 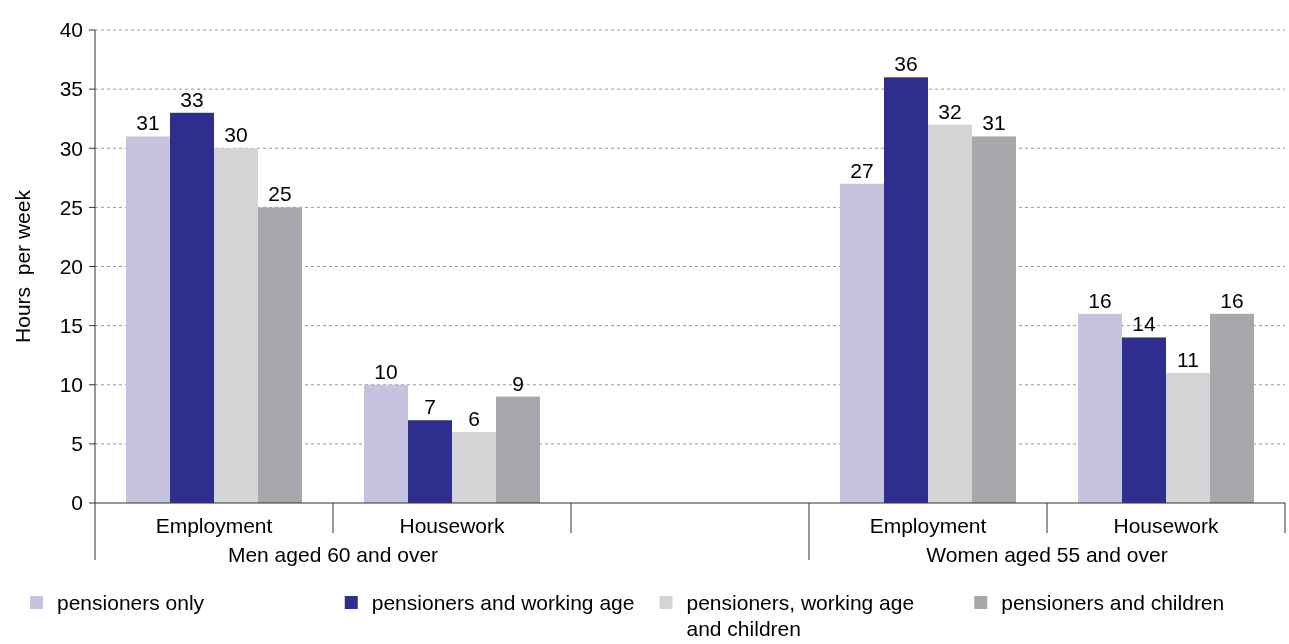 What do you see at coordinates (474, 419) in the screenshot?
I see `data-label: 6` at bounding box center [474, 419].